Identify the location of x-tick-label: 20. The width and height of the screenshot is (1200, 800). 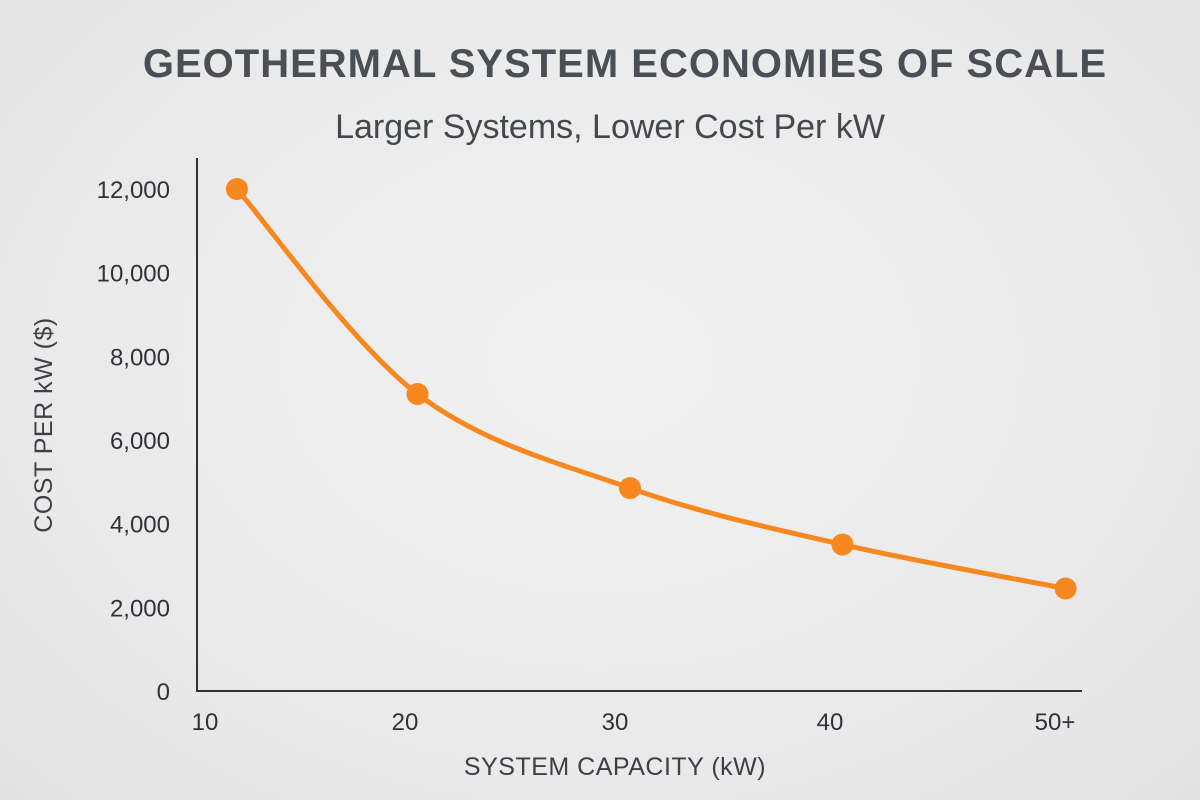
(405, 722).